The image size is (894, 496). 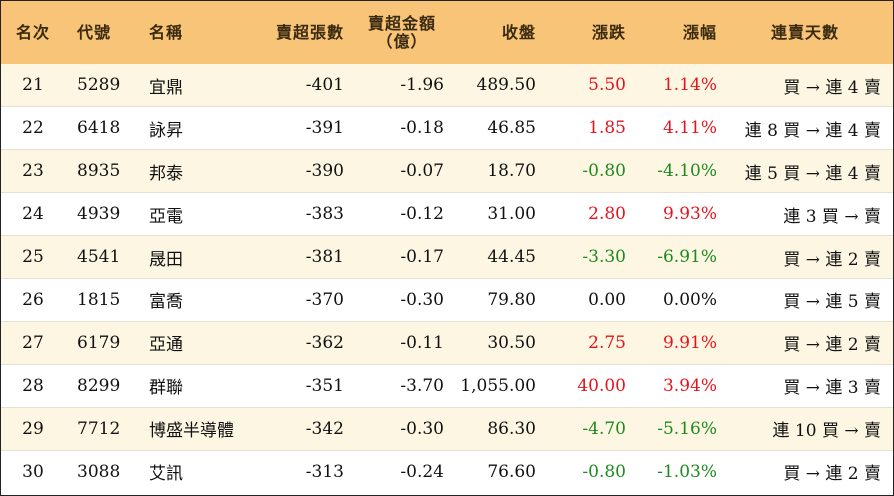 I want to click on net-sell-lots-cell: -381, so click(x=307, y=257).